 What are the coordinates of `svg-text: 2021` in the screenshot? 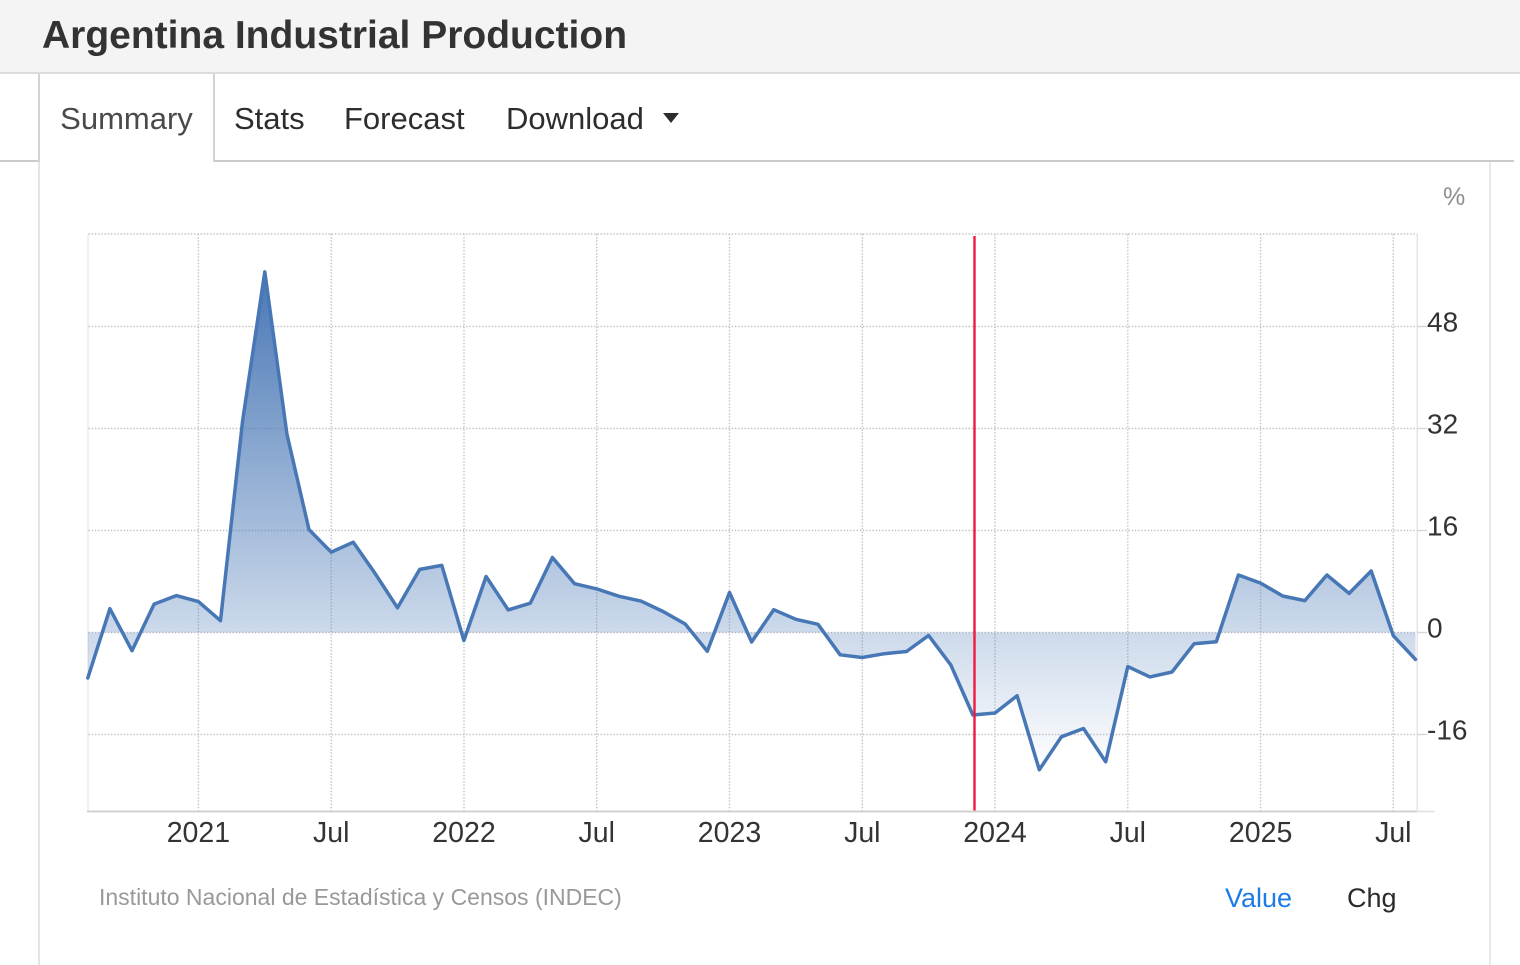 It's located at (198, 833).